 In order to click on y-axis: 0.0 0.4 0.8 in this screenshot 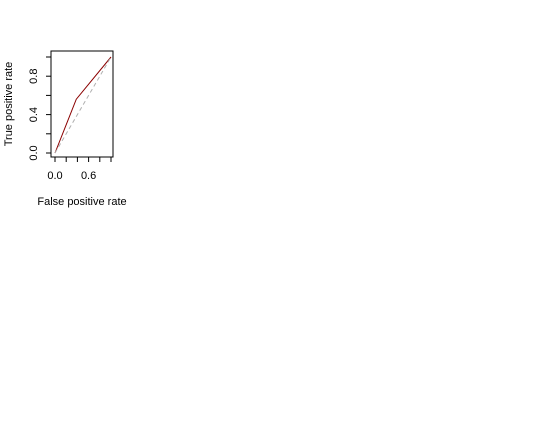, I will do `click(39, 108)`.